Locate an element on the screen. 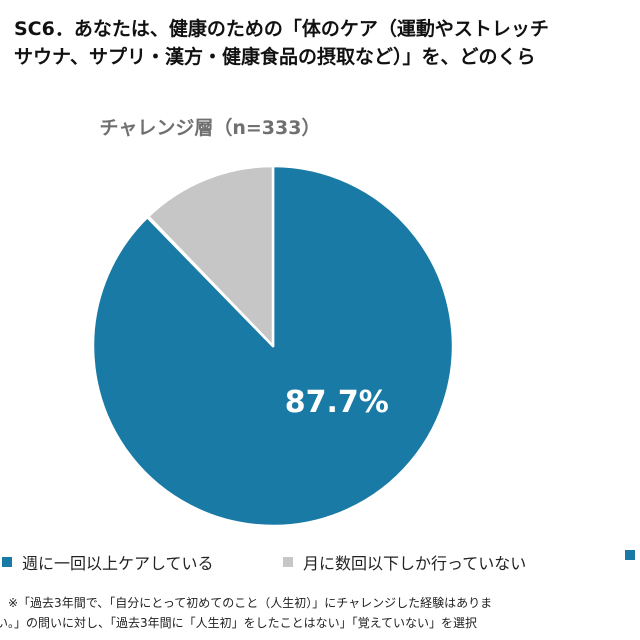 This screenshot has height=640, width=640. legend-label-weekly: 週に一回以上ケアしている is located at coordinates (118, 563).